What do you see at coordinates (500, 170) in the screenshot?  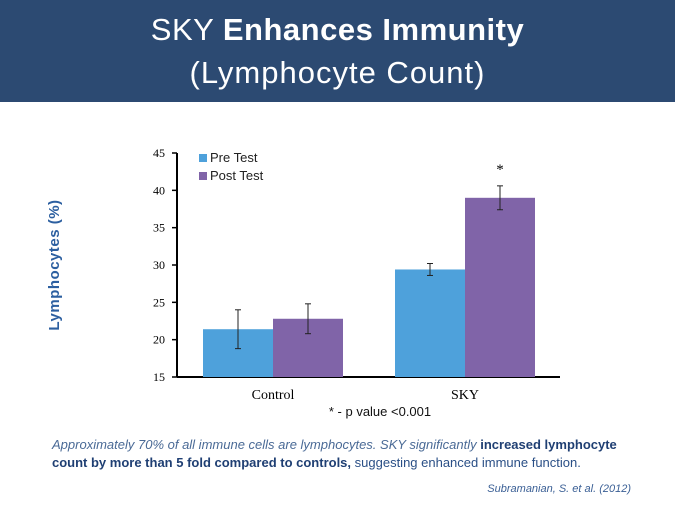 I see `significance-marker: *` at bounding box center [500, 170].